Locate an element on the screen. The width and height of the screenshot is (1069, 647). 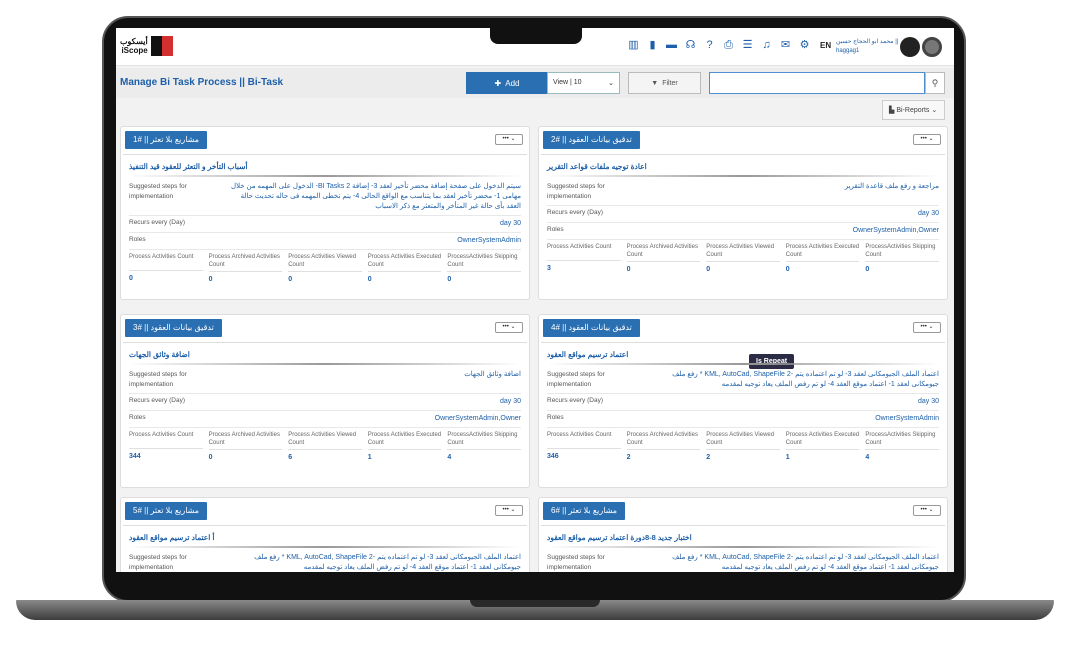
card-header-button: مشاريع بلا تعثر || #6 is located at coordinates (584, 511).